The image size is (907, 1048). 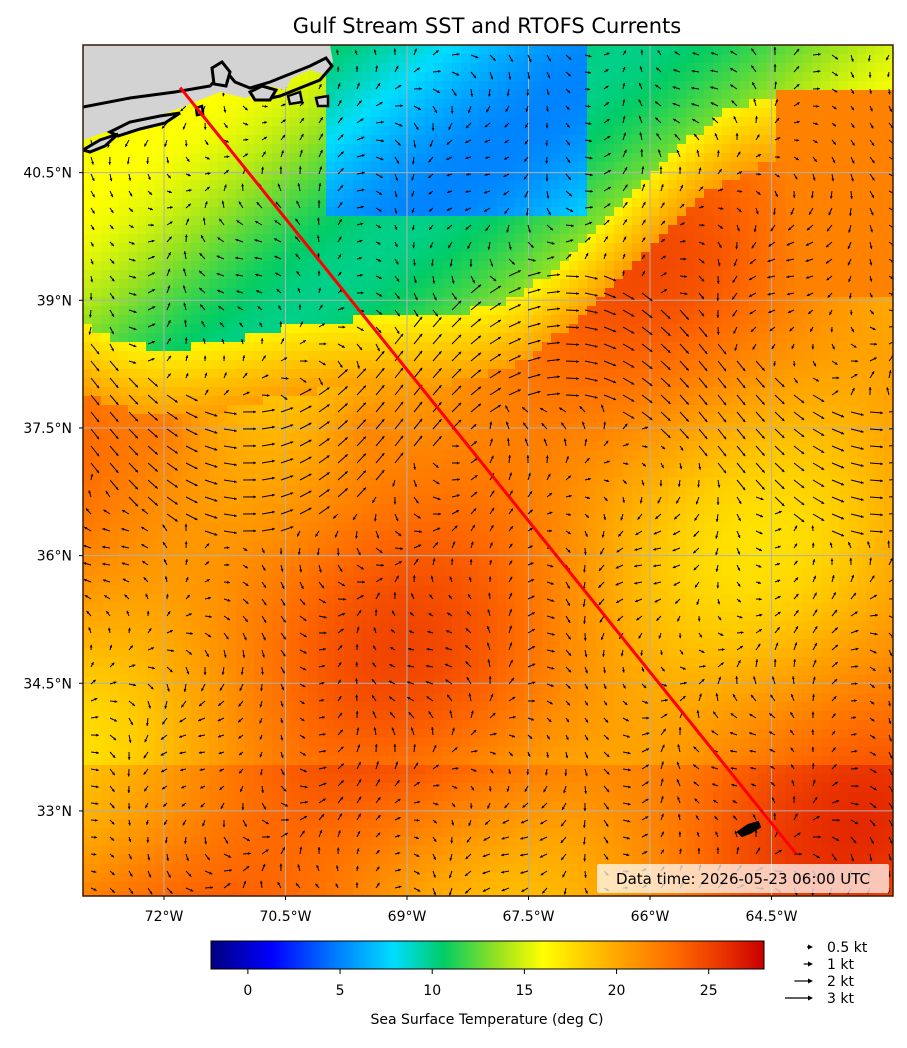 What do you see at coordinates (432, 991) in the screenshot?
I see `colorbar-tick-label: 10` at bounding box center [432, 991].